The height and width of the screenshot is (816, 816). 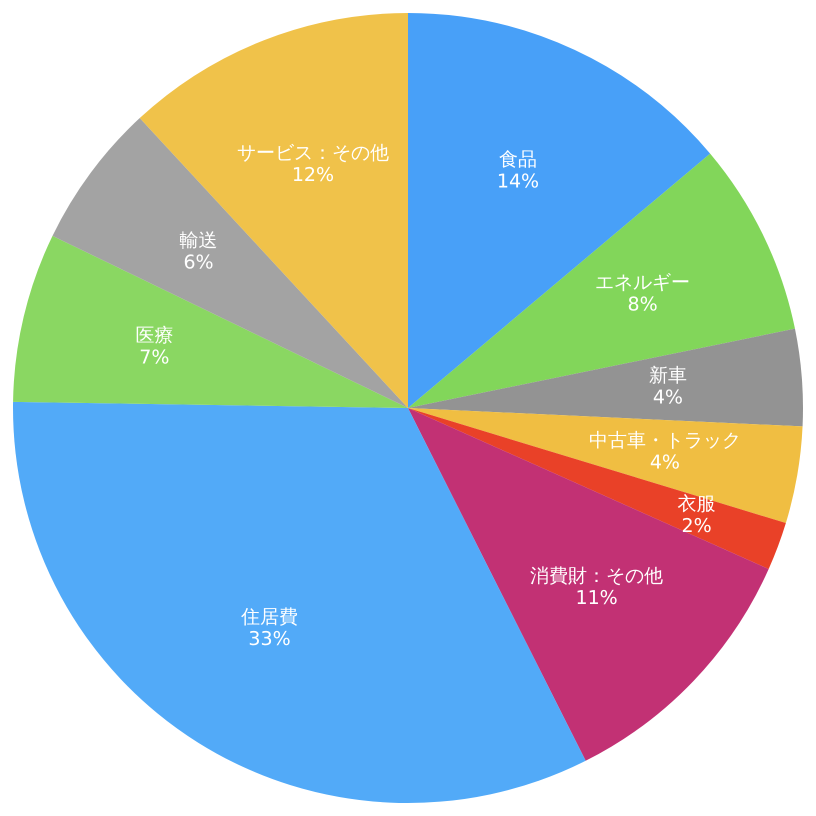 I want to click on slice-label: 消費財：その他, so click(x=597, y=575).